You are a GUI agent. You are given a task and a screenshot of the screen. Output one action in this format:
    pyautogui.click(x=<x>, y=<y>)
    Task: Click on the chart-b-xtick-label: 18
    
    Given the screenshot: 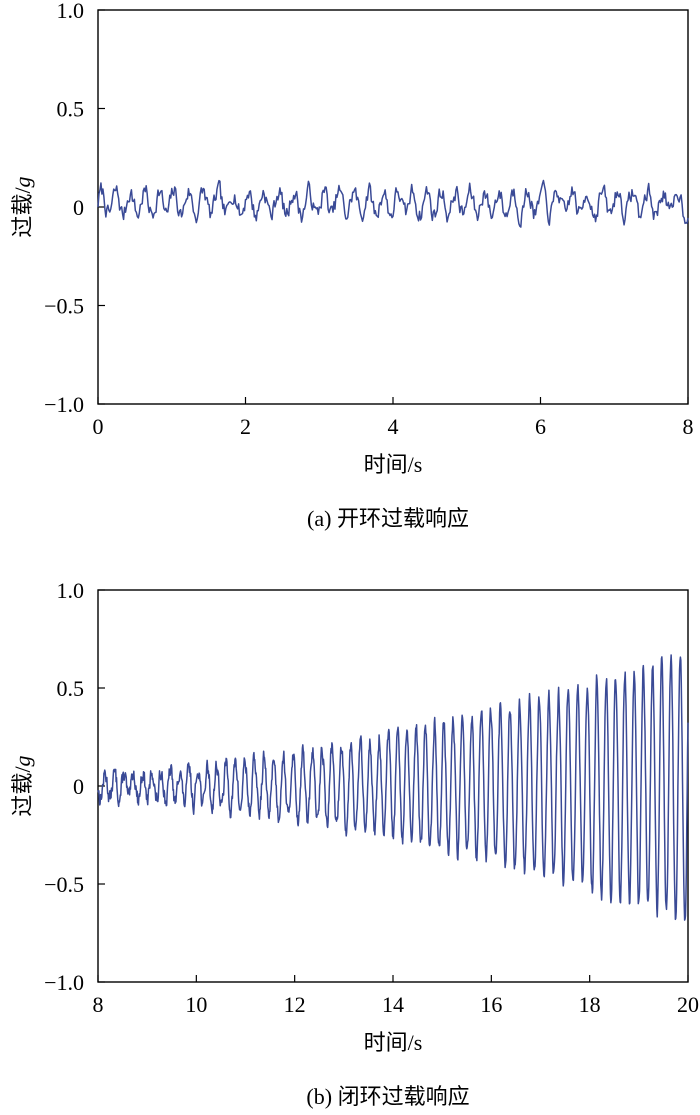 What is the action you would take?
    pyautogui.click(x=590, y=1004)
    